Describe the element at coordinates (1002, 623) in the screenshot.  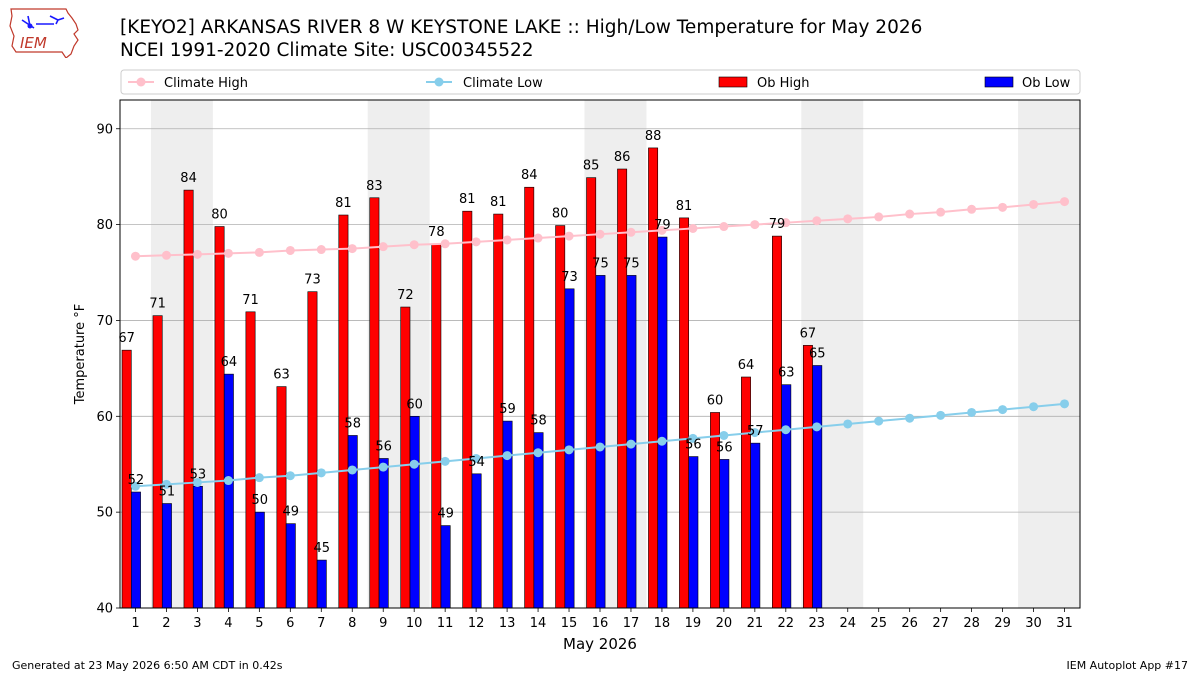
I see `x-tick-label: 29` at that location.